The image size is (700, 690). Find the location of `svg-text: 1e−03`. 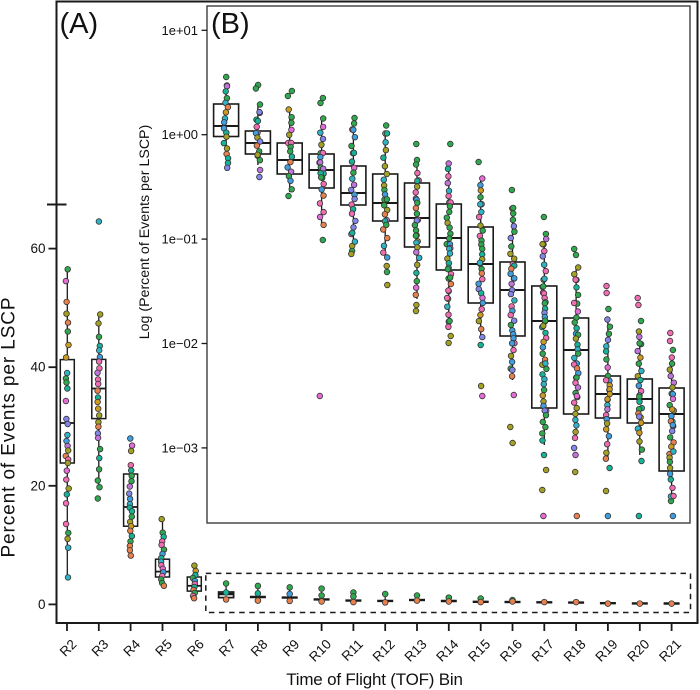

svg-text: 1e−03 is located at coordinates (179, 447).